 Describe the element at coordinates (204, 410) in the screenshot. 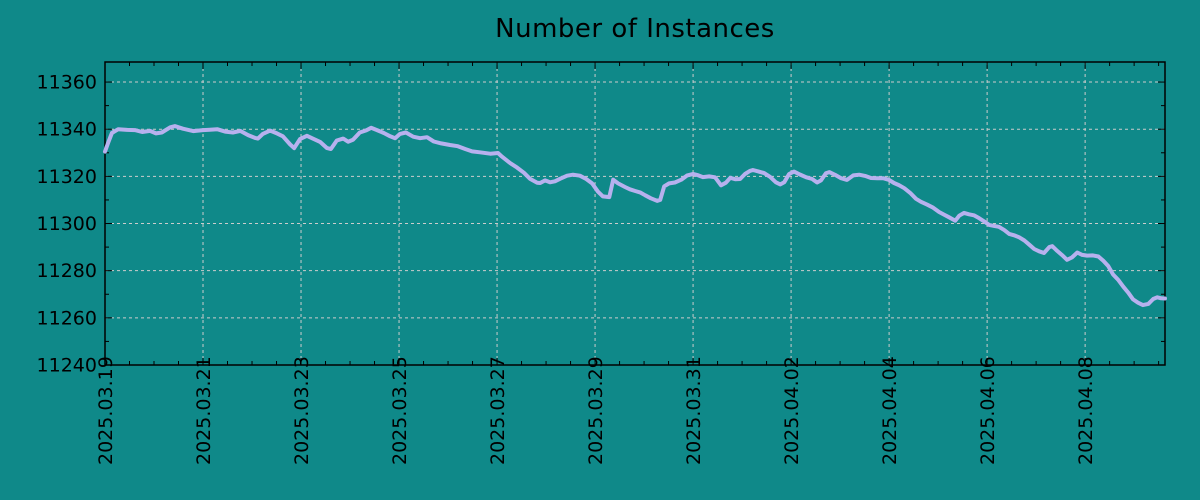

I see `x-tick-label: 2025.03.21` at that location.